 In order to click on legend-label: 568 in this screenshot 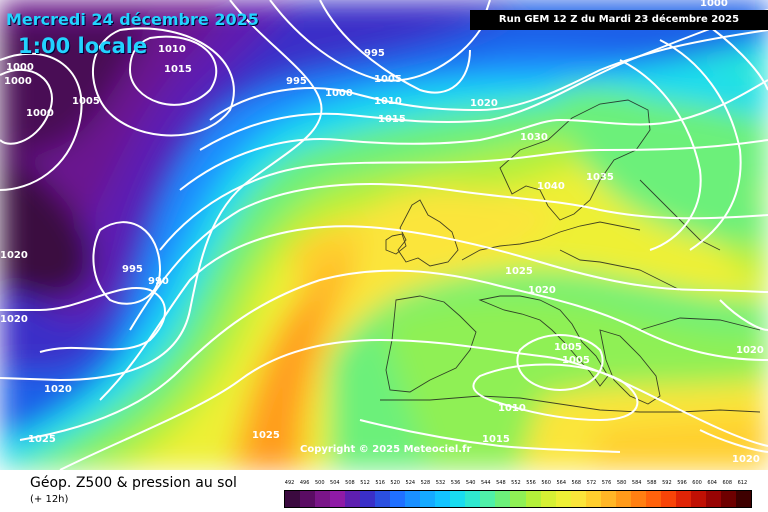, I will do `click(576, 483)`.